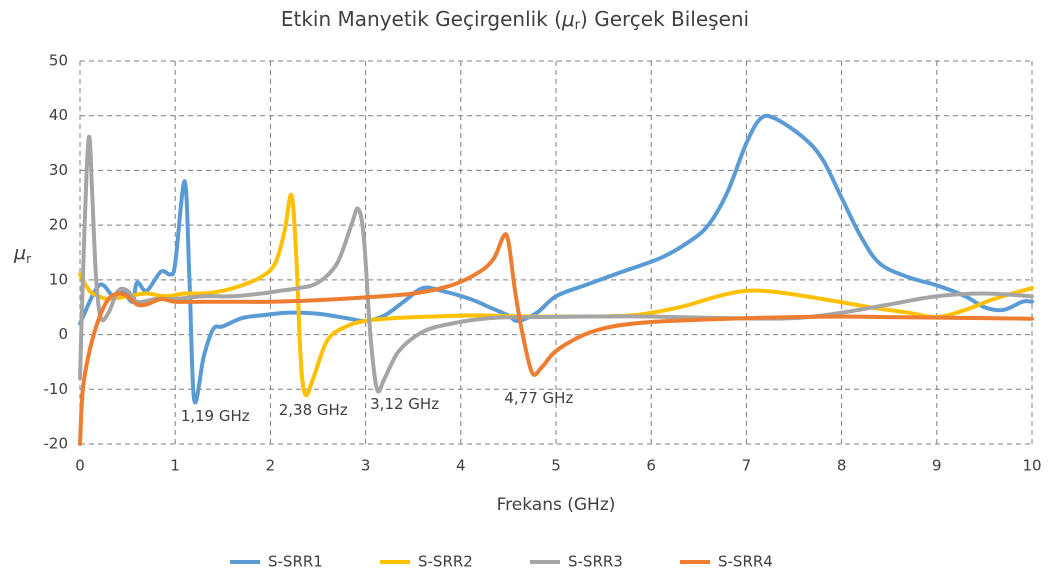 The width and height of the screenshot is (1051, 579). I want to click on annotation: 1,19 GHz, so click(215, 416).